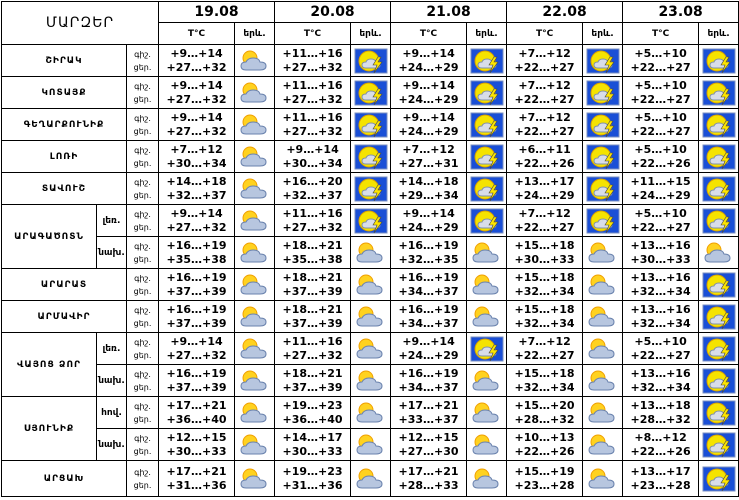 Image resolution: width=739 pixels, height=500 pixels. I want to click on day-temperature: +29…+34, so click(428, 195).